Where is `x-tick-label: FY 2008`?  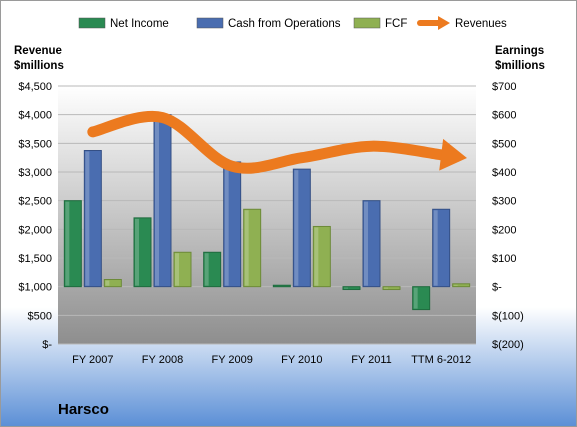
x-tick-label: FY 2008 is located at coordinates (162, 360).